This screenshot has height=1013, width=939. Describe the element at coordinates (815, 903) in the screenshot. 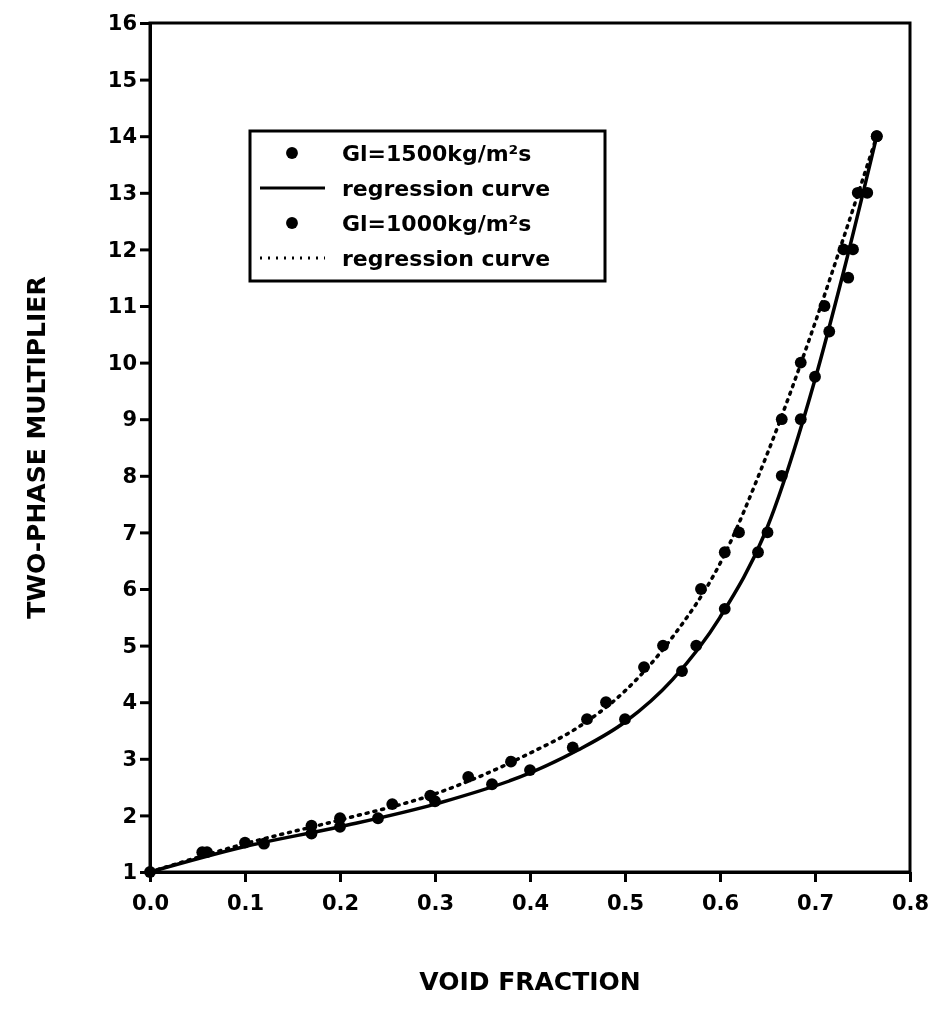

I see `x-tick-label: 0.7` at that location.